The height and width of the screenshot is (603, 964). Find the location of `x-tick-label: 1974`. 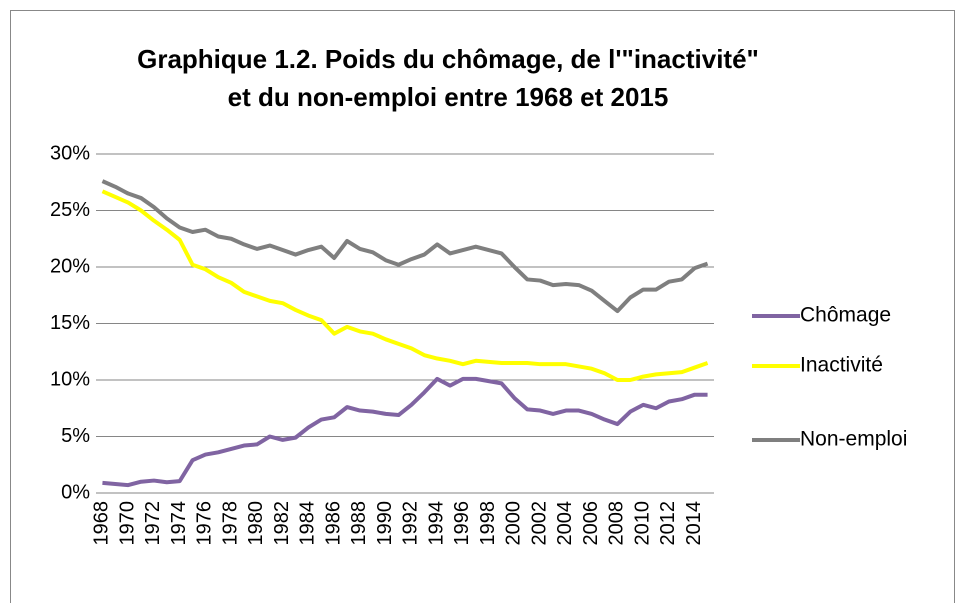

x-tick-label: 1974 is located at coordinates (179, 523).